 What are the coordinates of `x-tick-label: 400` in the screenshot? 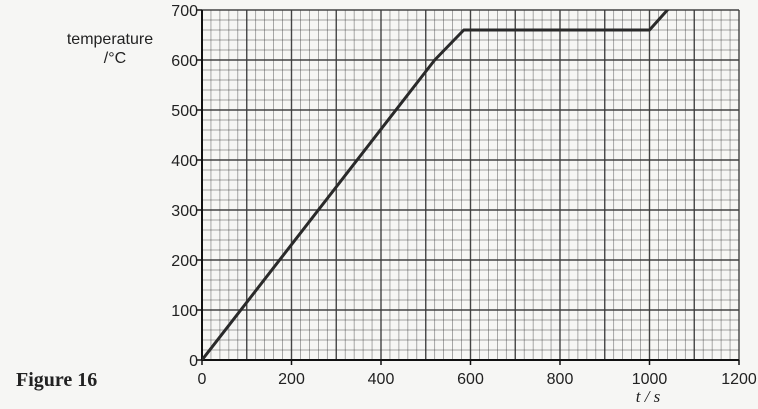 It's located at (381, 379).